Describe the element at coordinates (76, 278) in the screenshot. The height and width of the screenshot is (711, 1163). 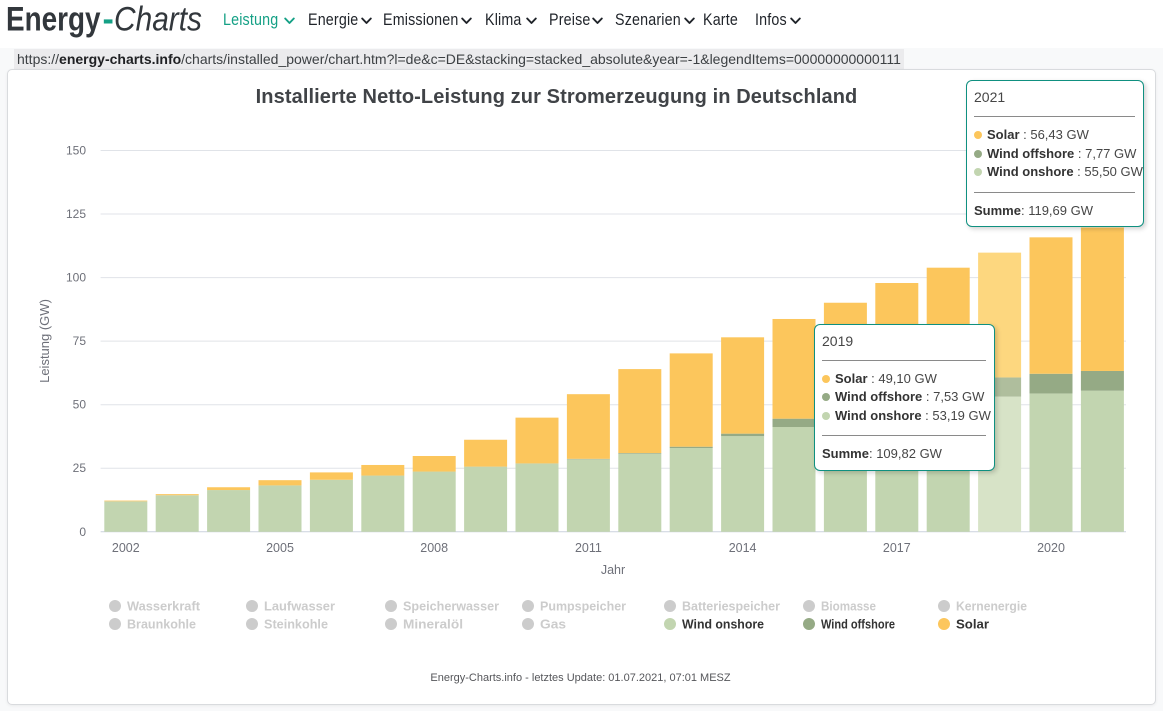
I see `svg-text: 100` at that location.